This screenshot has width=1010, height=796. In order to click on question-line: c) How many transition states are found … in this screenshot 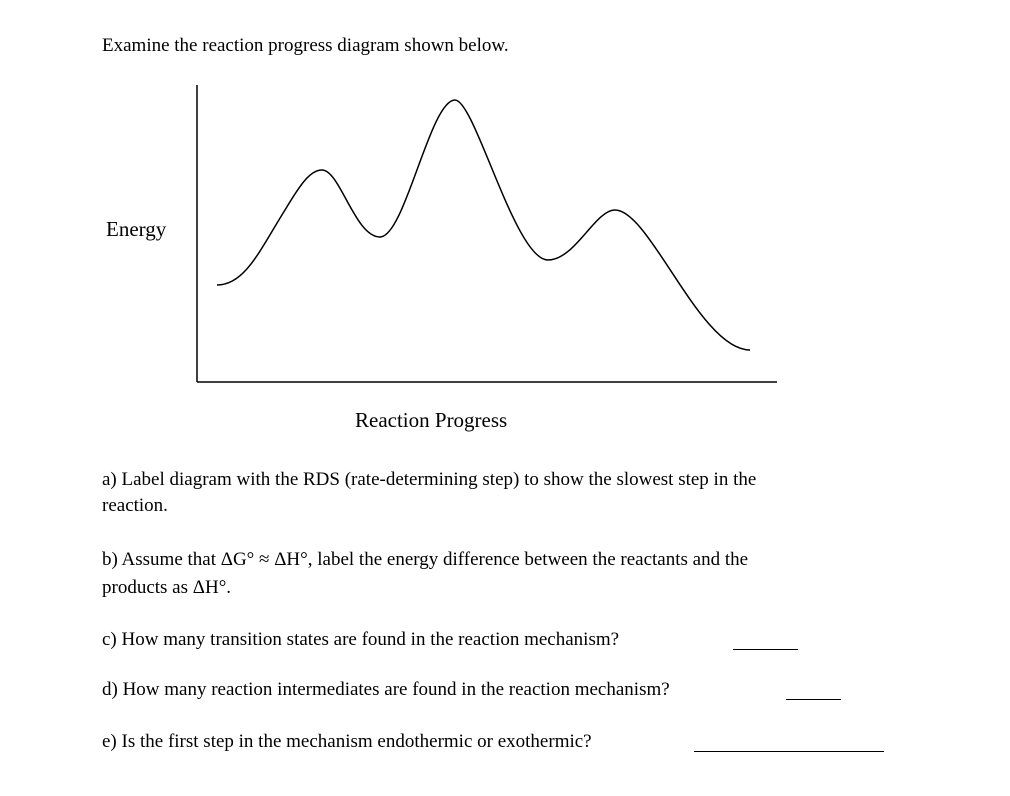, I will do `click(361, 639)`.